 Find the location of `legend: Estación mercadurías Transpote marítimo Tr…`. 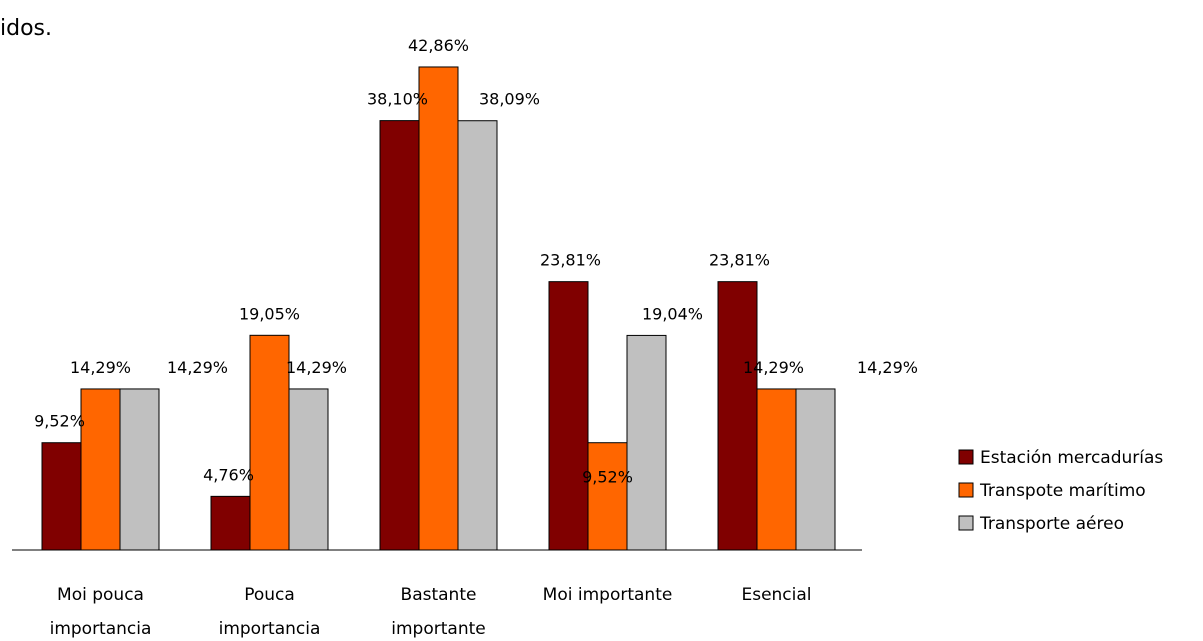

legend: Estación mercadurías Transpote marítimo Tr… is located at coordinates (1060, 491).